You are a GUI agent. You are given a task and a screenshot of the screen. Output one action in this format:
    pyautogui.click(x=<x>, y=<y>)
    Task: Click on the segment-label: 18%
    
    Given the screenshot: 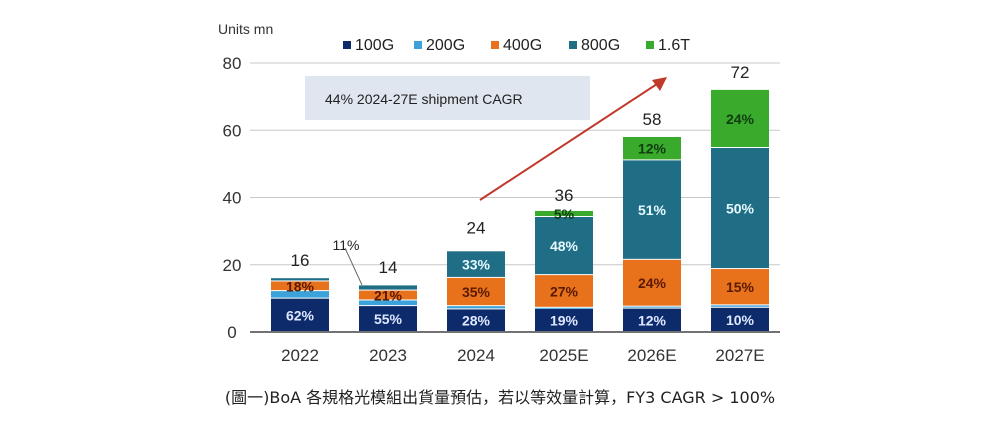 What is the action you would take?
    pyautogui.click(x=300, y=286)
    